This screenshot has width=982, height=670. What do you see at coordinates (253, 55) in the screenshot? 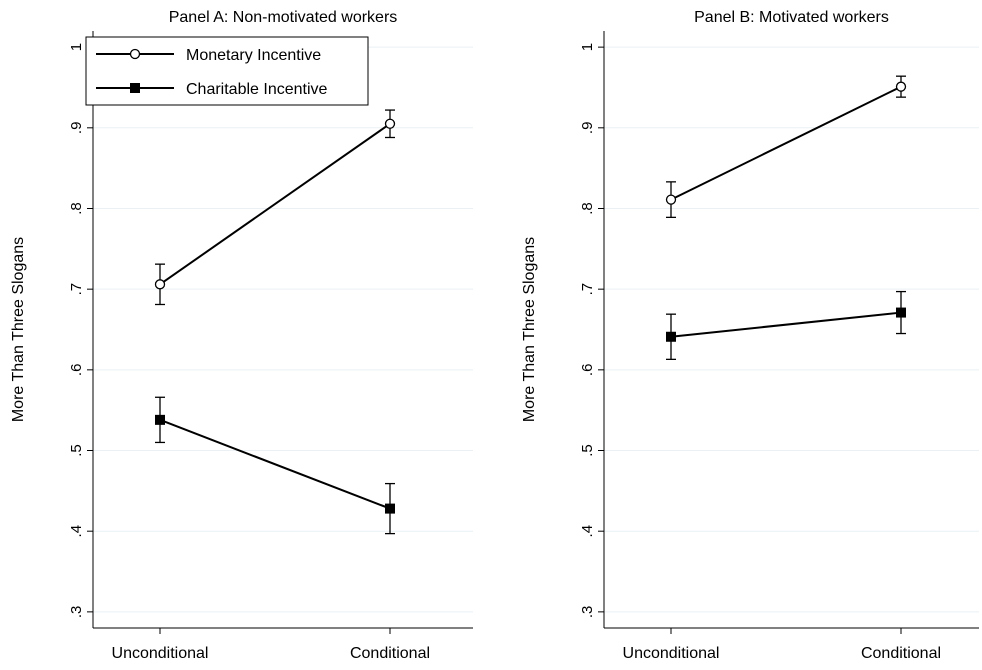
I see `legend-label: Monetary Incentive` at bounding box center [253, 55].